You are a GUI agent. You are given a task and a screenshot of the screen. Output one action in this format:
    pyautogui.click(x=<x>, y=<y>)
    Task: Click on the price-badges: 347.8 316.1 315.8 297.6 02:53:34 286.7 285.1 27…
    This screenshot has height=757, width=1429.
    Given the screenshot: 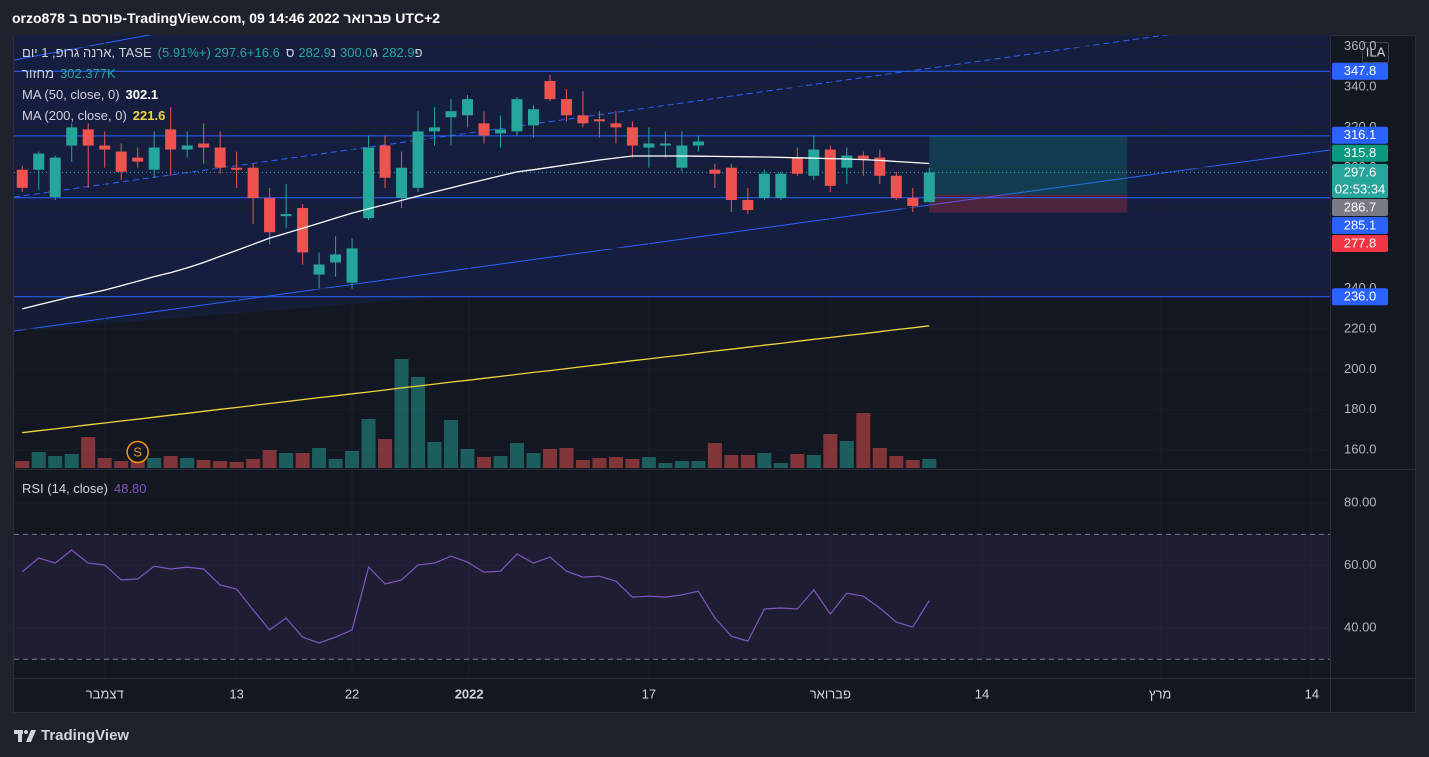 What is the action you would take?
    pyautogui.click(x=1360, y=184)
    